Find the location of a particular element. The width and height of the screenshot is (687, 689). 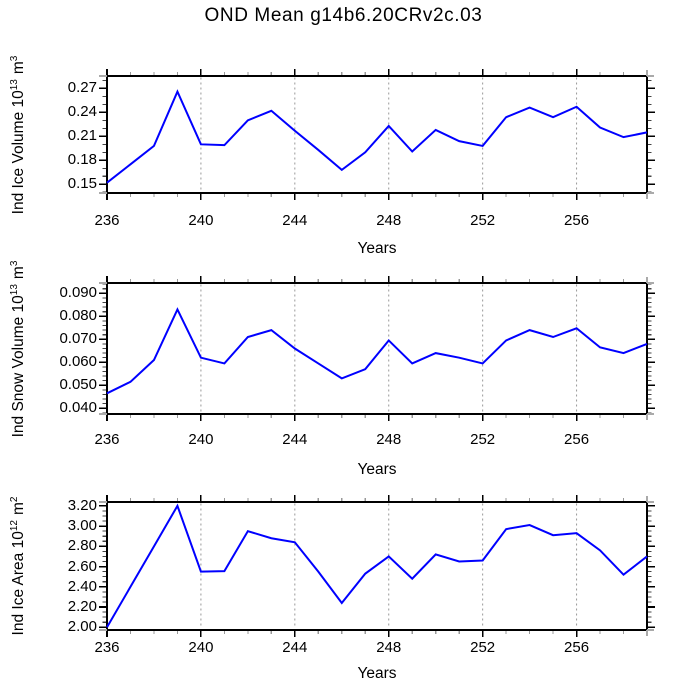

y-axis-label-unit-exponent: 2 is located at coordinates (14, 499).